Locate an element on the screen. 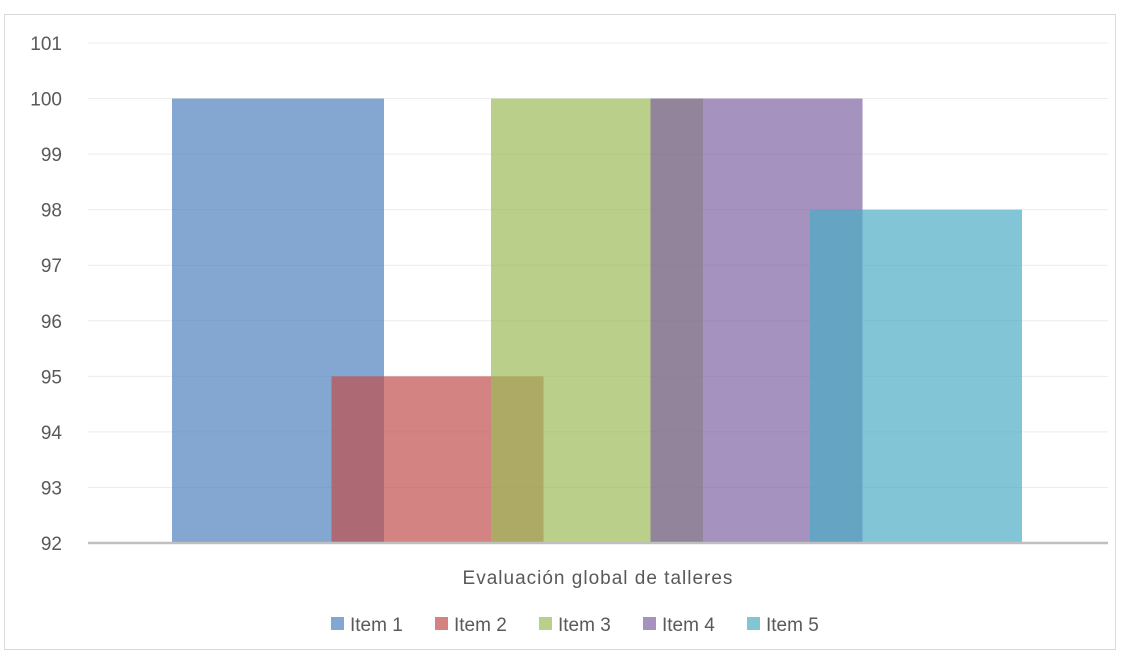 This screenshot has height=655, width=1123. y-tick-label: 101 is located at coordinates (46, 44).